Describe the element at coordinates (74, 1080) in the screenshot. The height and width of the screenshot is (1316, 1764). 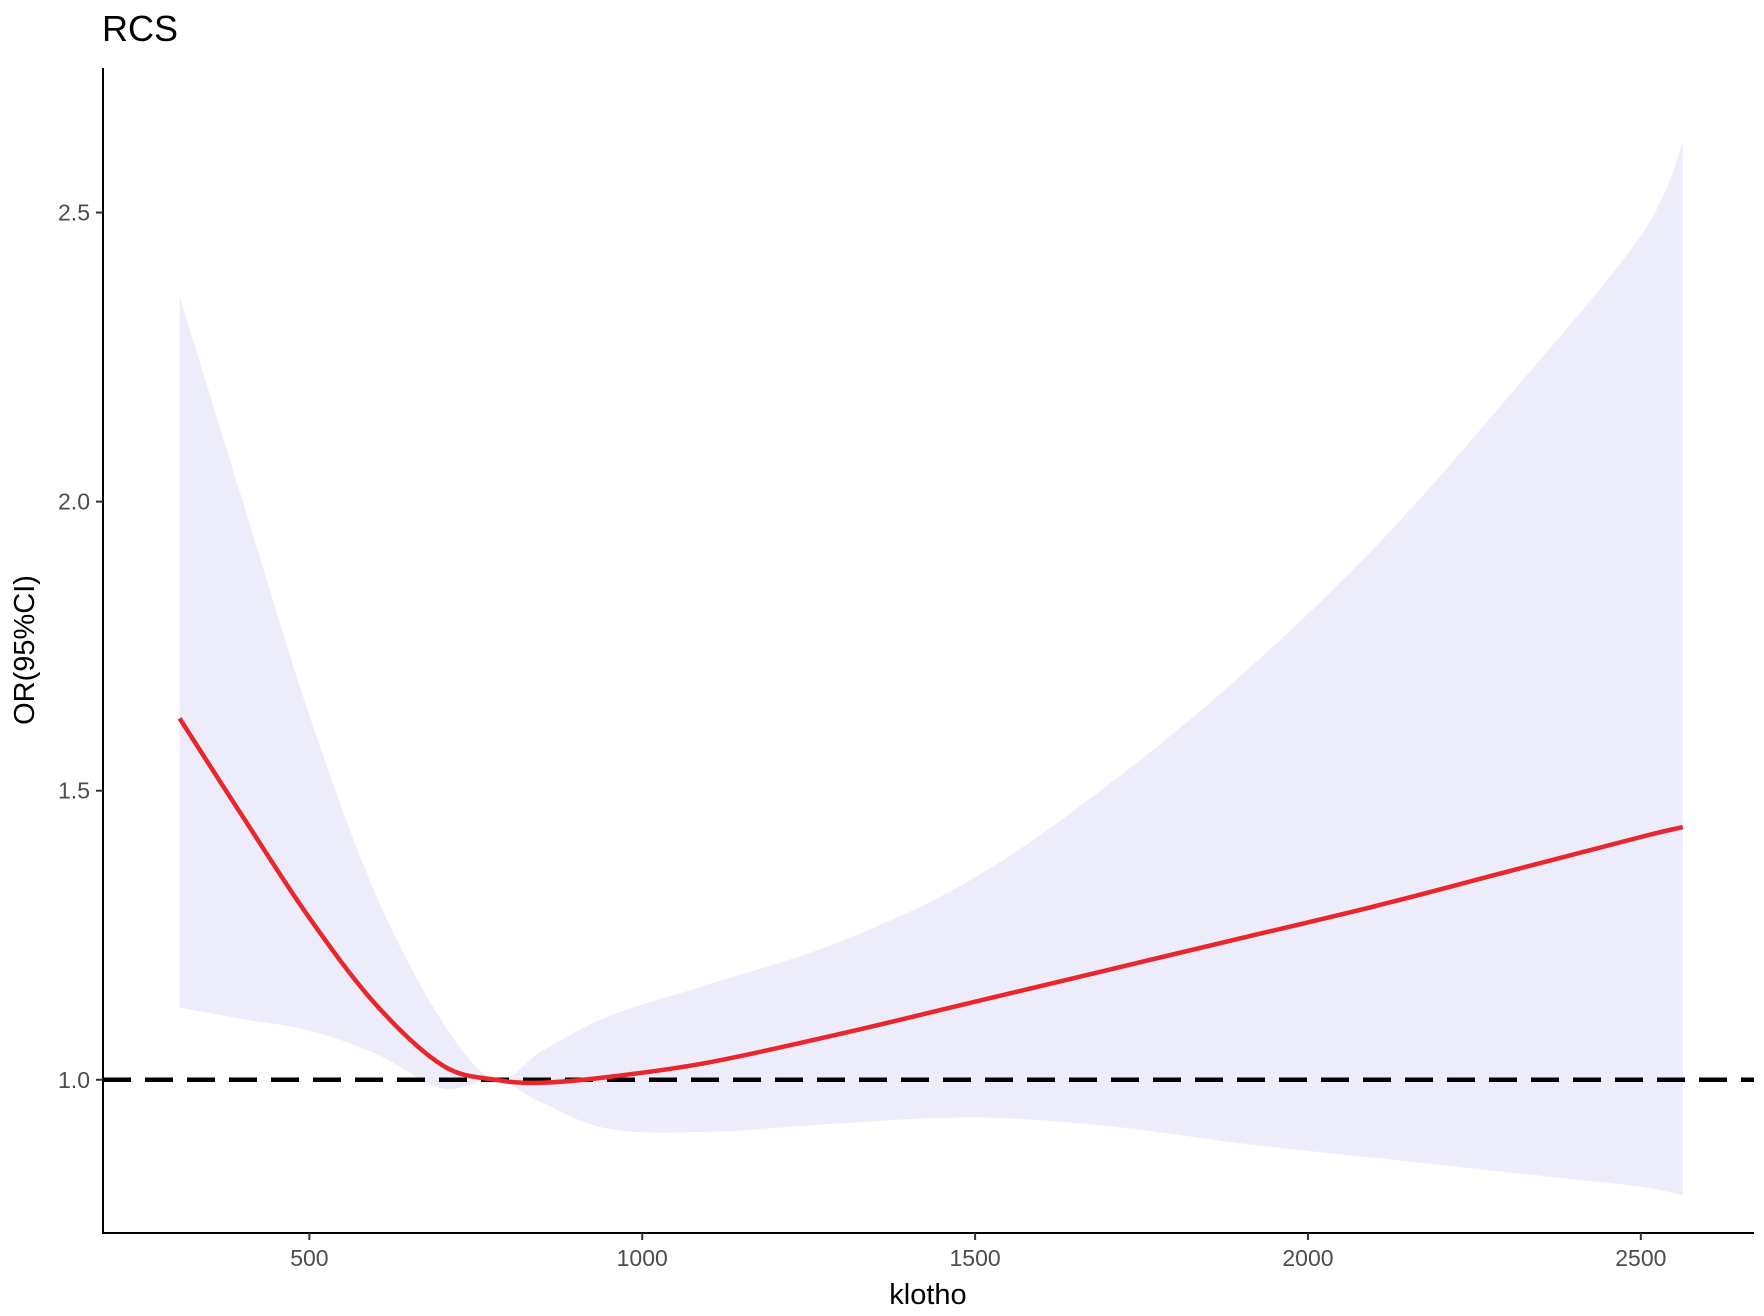
I see `y-tick-label: 1.0` at that location.